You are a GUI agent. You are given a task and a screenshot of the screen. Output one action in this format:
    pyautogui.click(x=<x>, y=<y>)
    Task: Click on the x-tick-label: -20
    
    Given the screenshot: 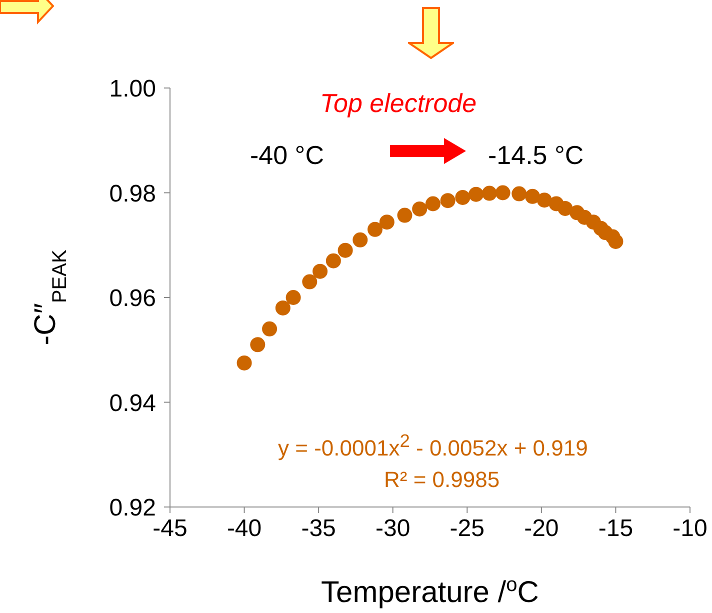 What is the action you would take?
    pyautogui.click(x=541, y=528)
    